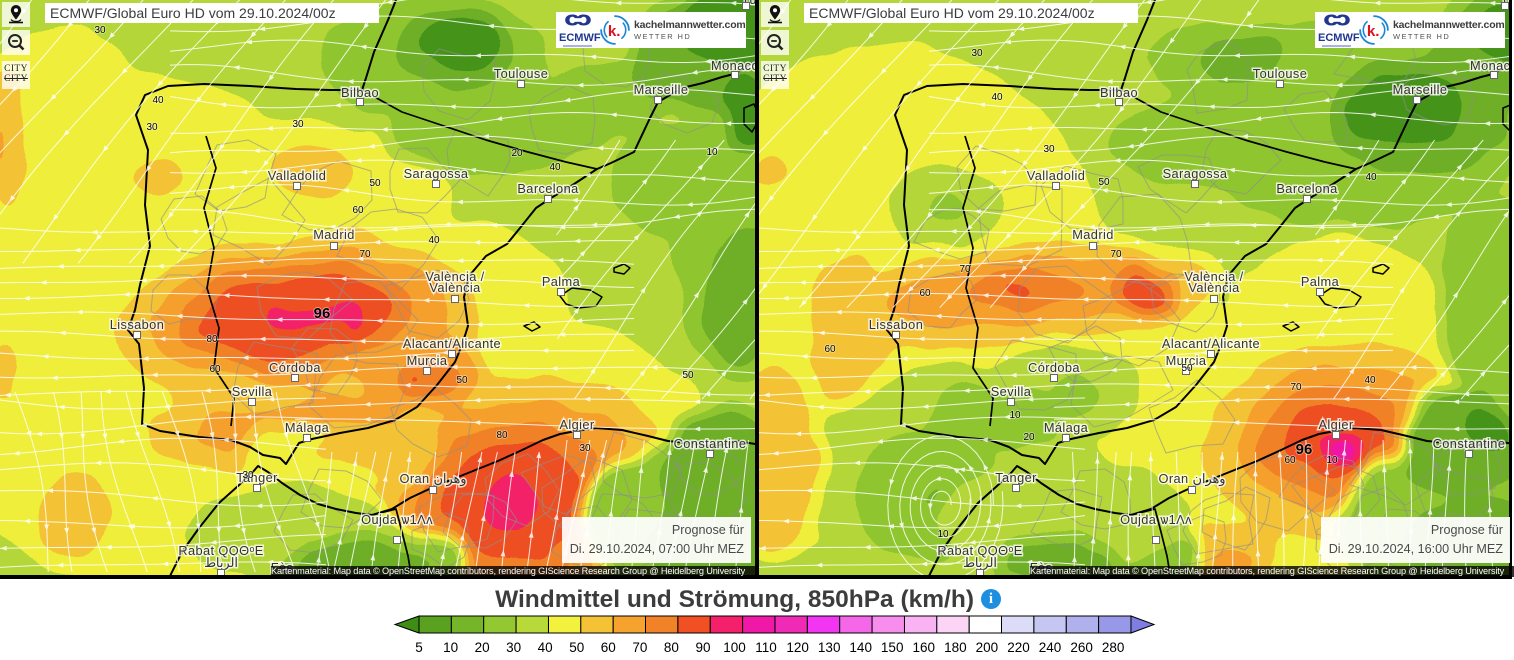 The width and height of the screenshot is (1514, 660). I want to click on svg-text: 110, so click(766, 647).